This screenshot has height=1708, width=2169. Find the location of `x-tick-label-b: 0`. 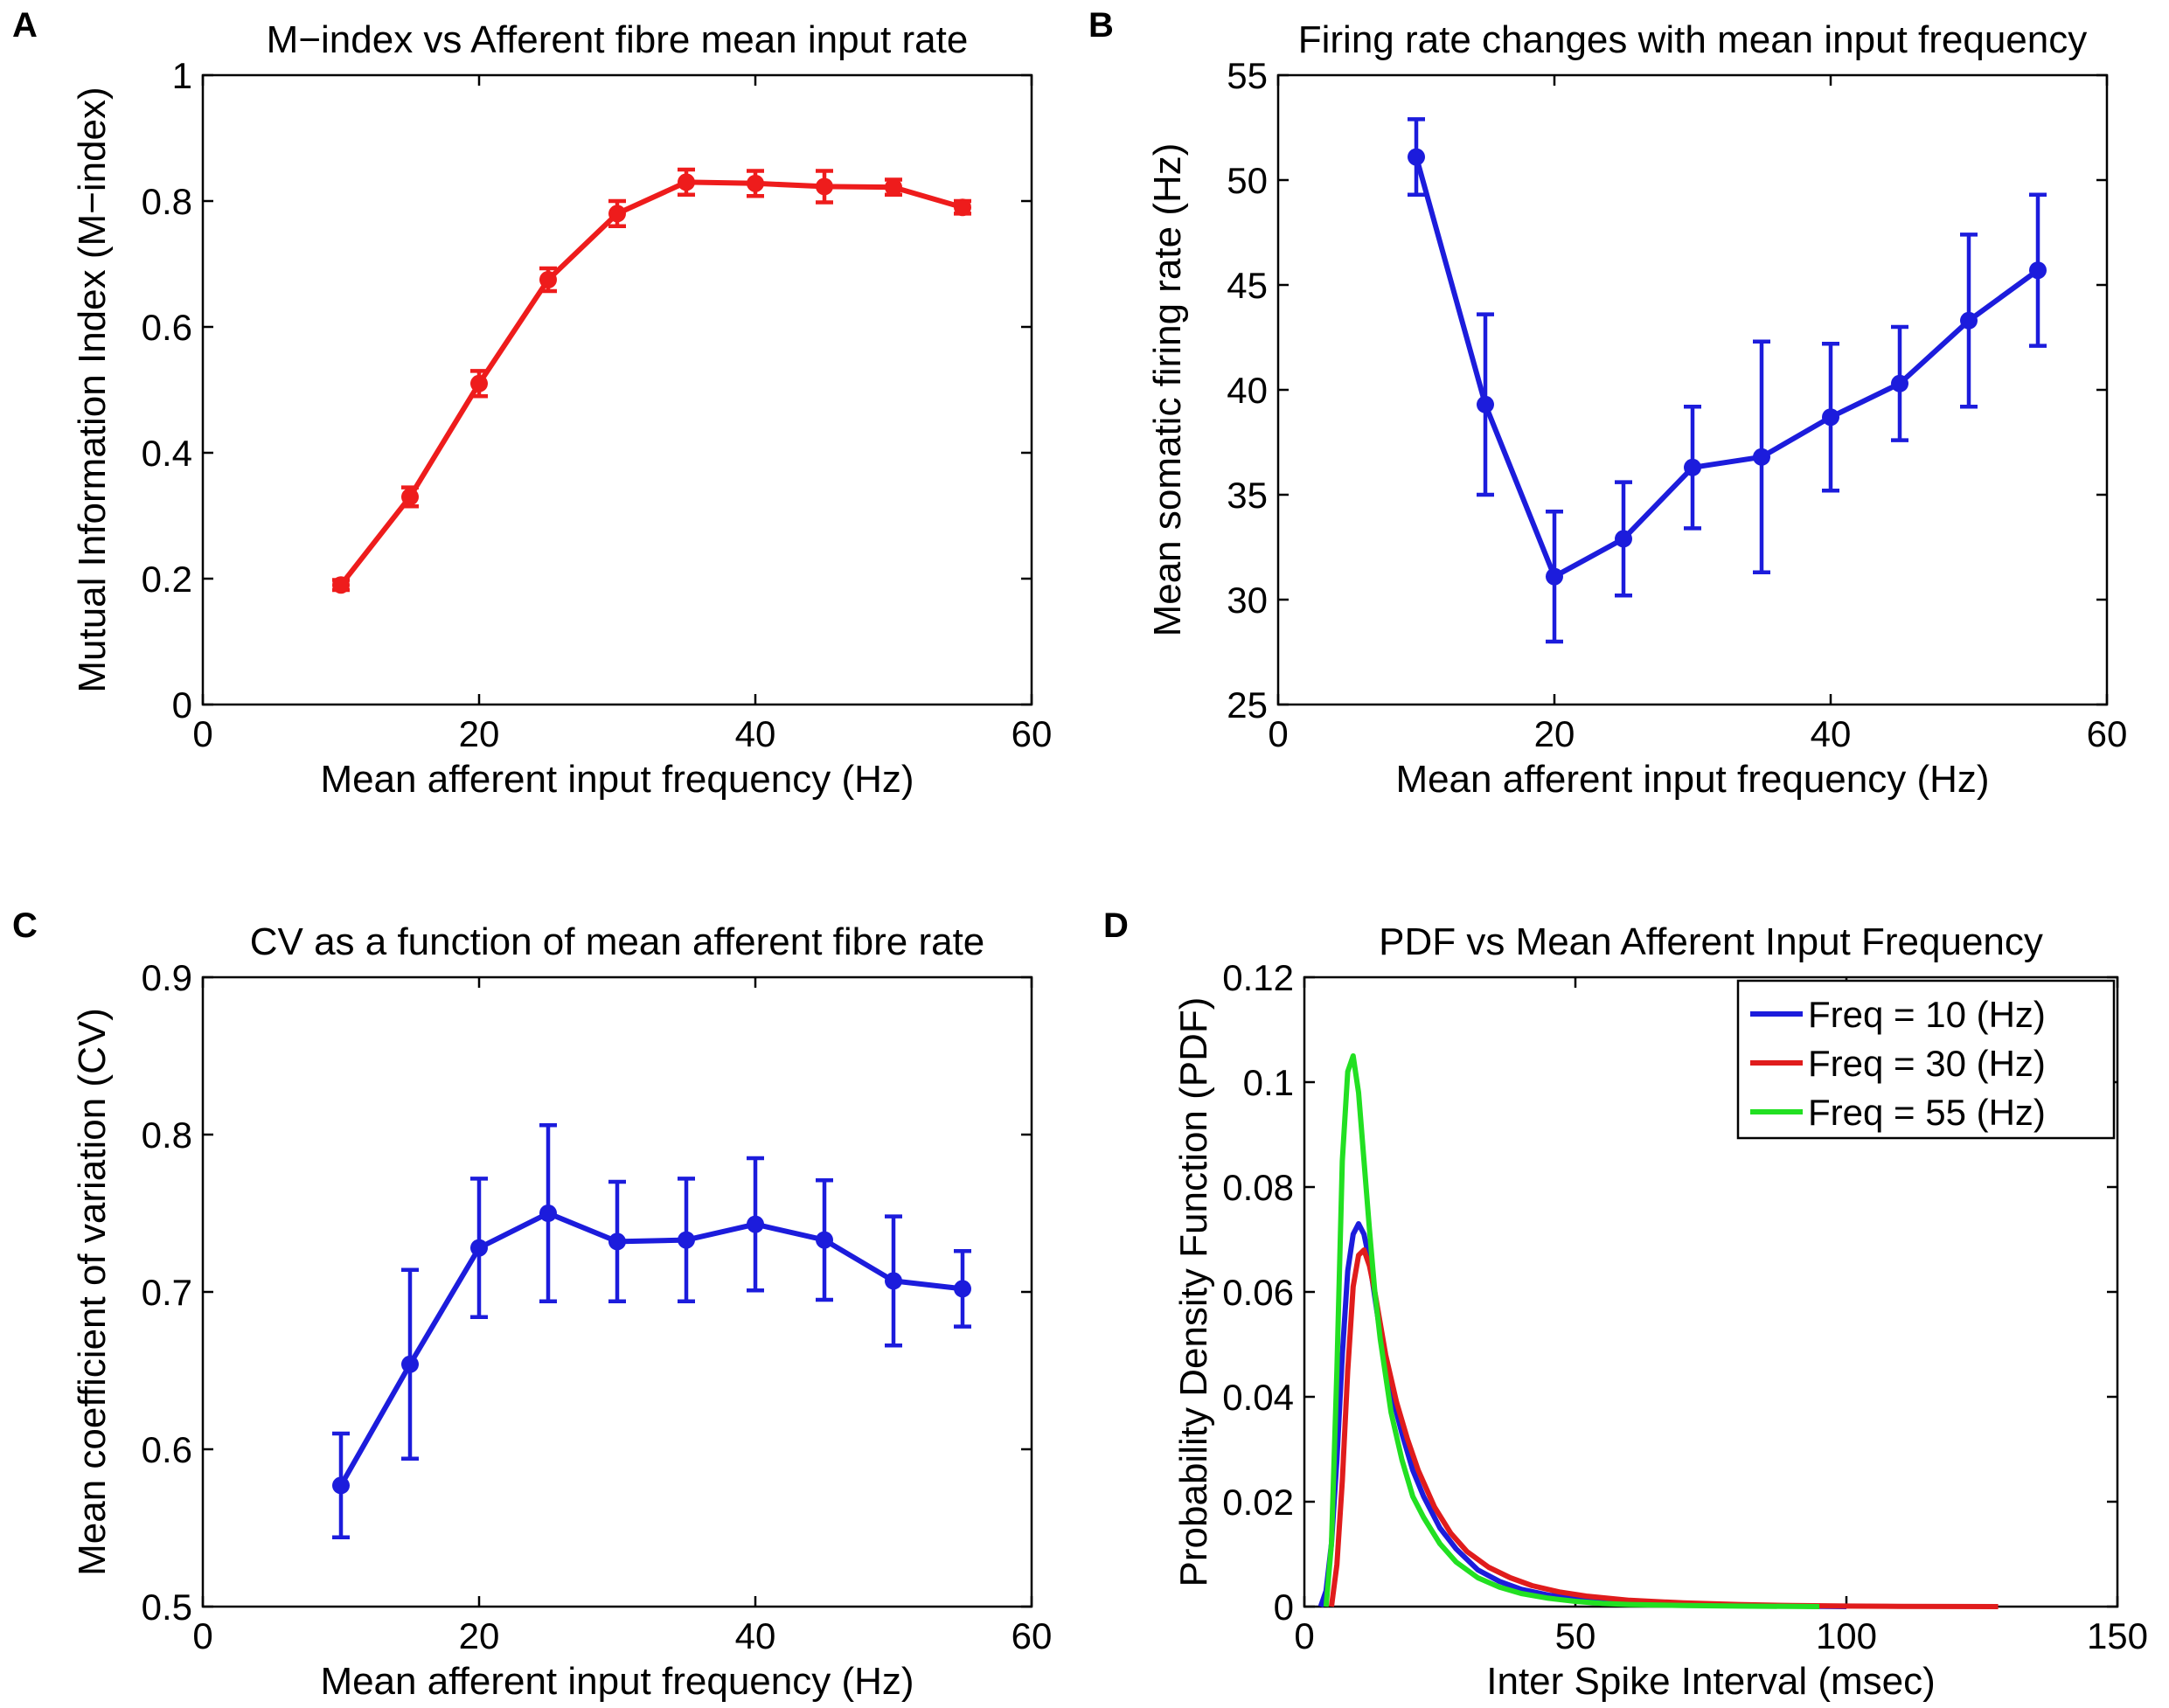

x-tick-label-b: 0 is located at coordinates (1278, 733).